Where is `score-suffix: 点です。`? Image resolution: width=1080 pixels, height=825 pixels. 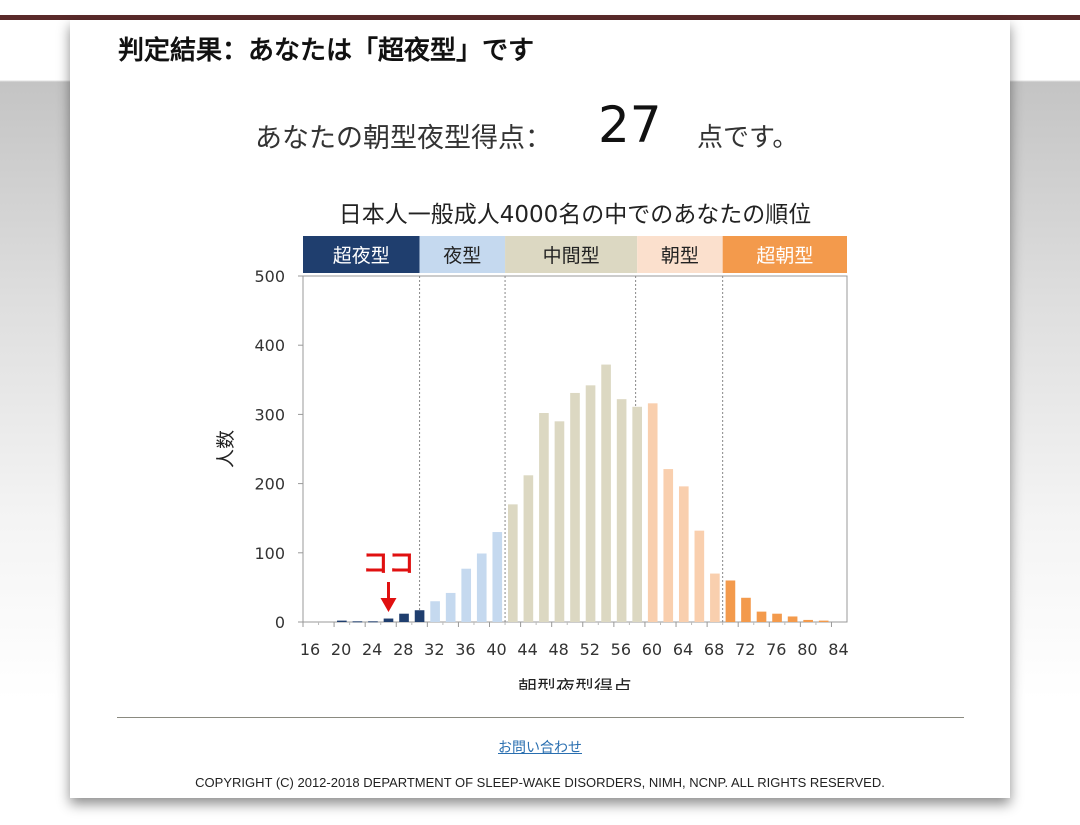
score-suffix: 点です。 is located at coordinates (748, 138).